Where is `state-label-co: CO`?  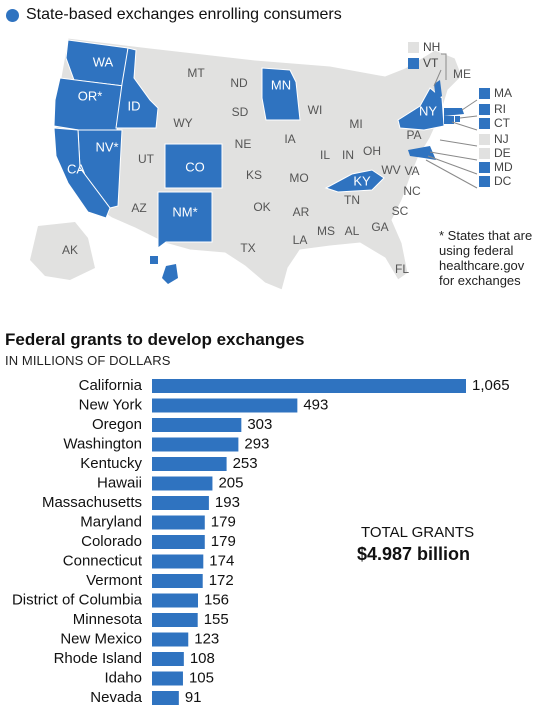
state-label-co: CO is located at coordinates (195, 166).